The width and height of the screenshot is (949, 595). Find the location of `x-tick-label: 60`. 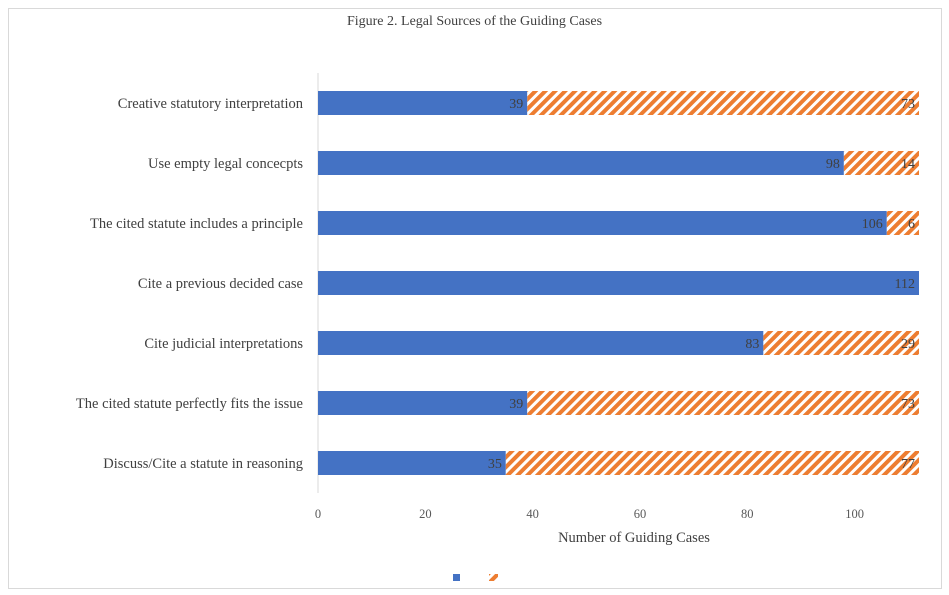

x-tick-label: 60 is located at coordinates (640, 514).